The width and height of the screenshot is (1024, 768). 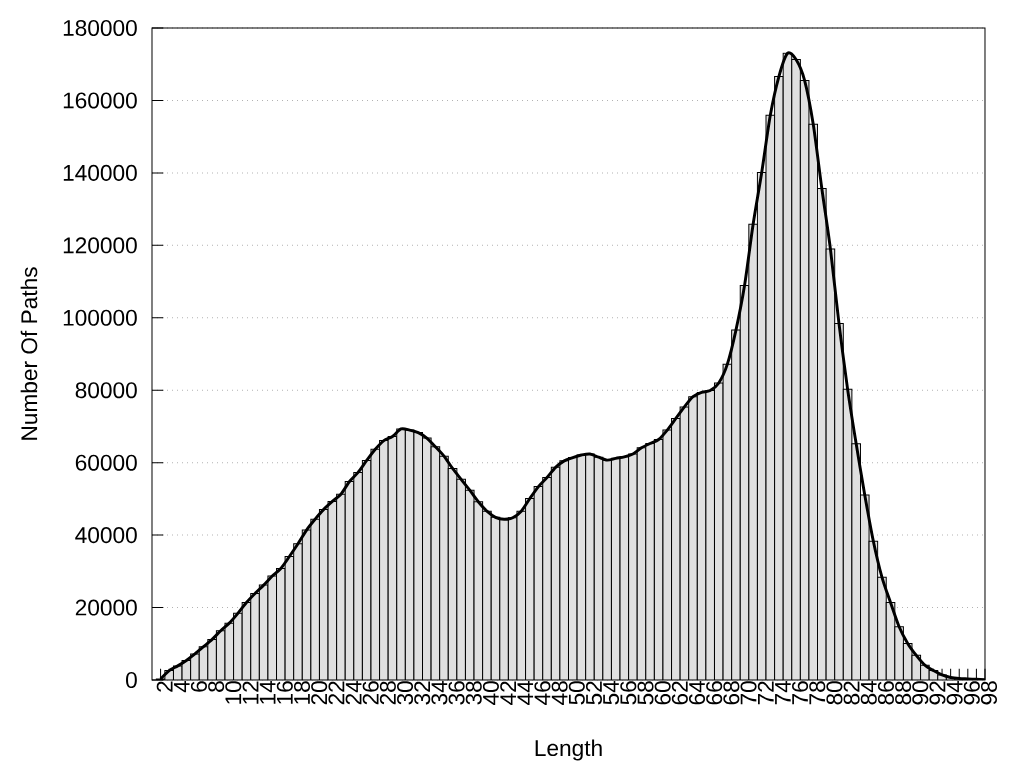 I want to click on y-tick-label: 120000, so click(x=100, y=245).